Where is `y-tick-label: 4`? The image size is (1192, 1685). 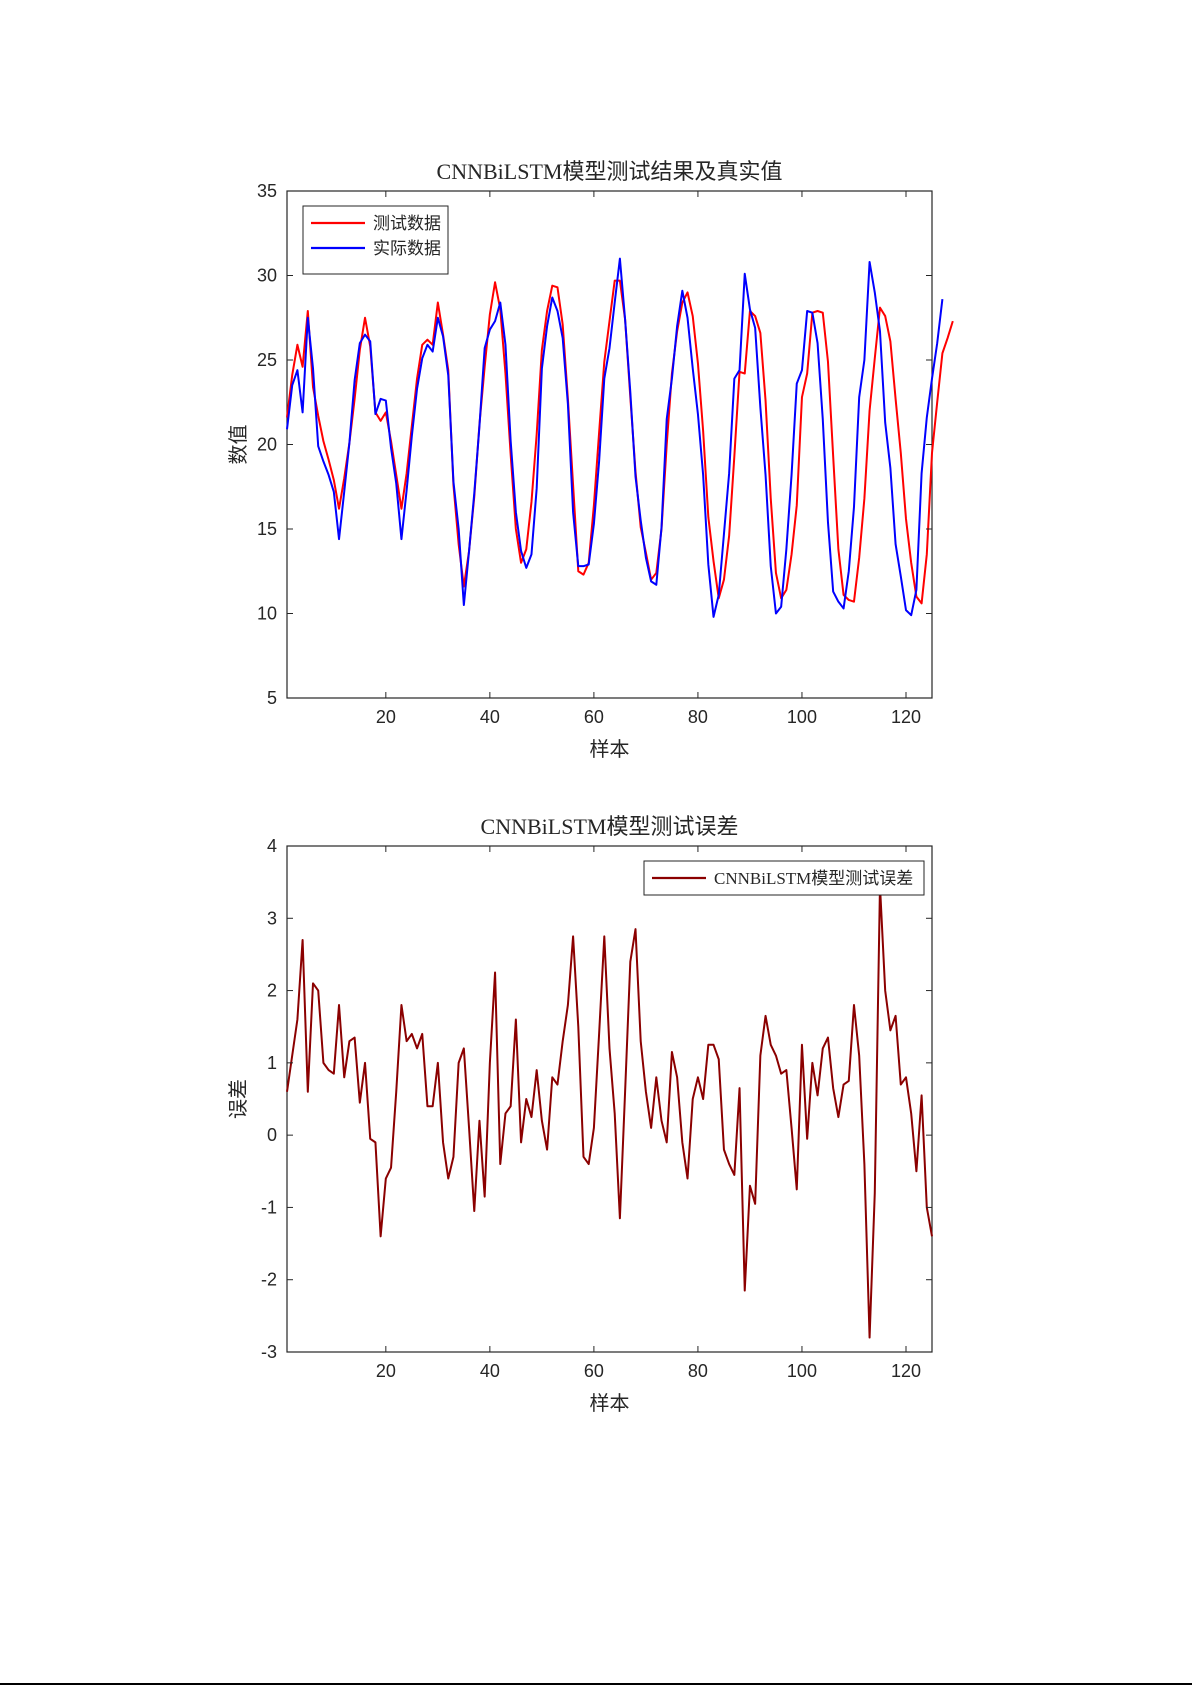 y-tick-label: 4 is located at coordinates (272, 846).